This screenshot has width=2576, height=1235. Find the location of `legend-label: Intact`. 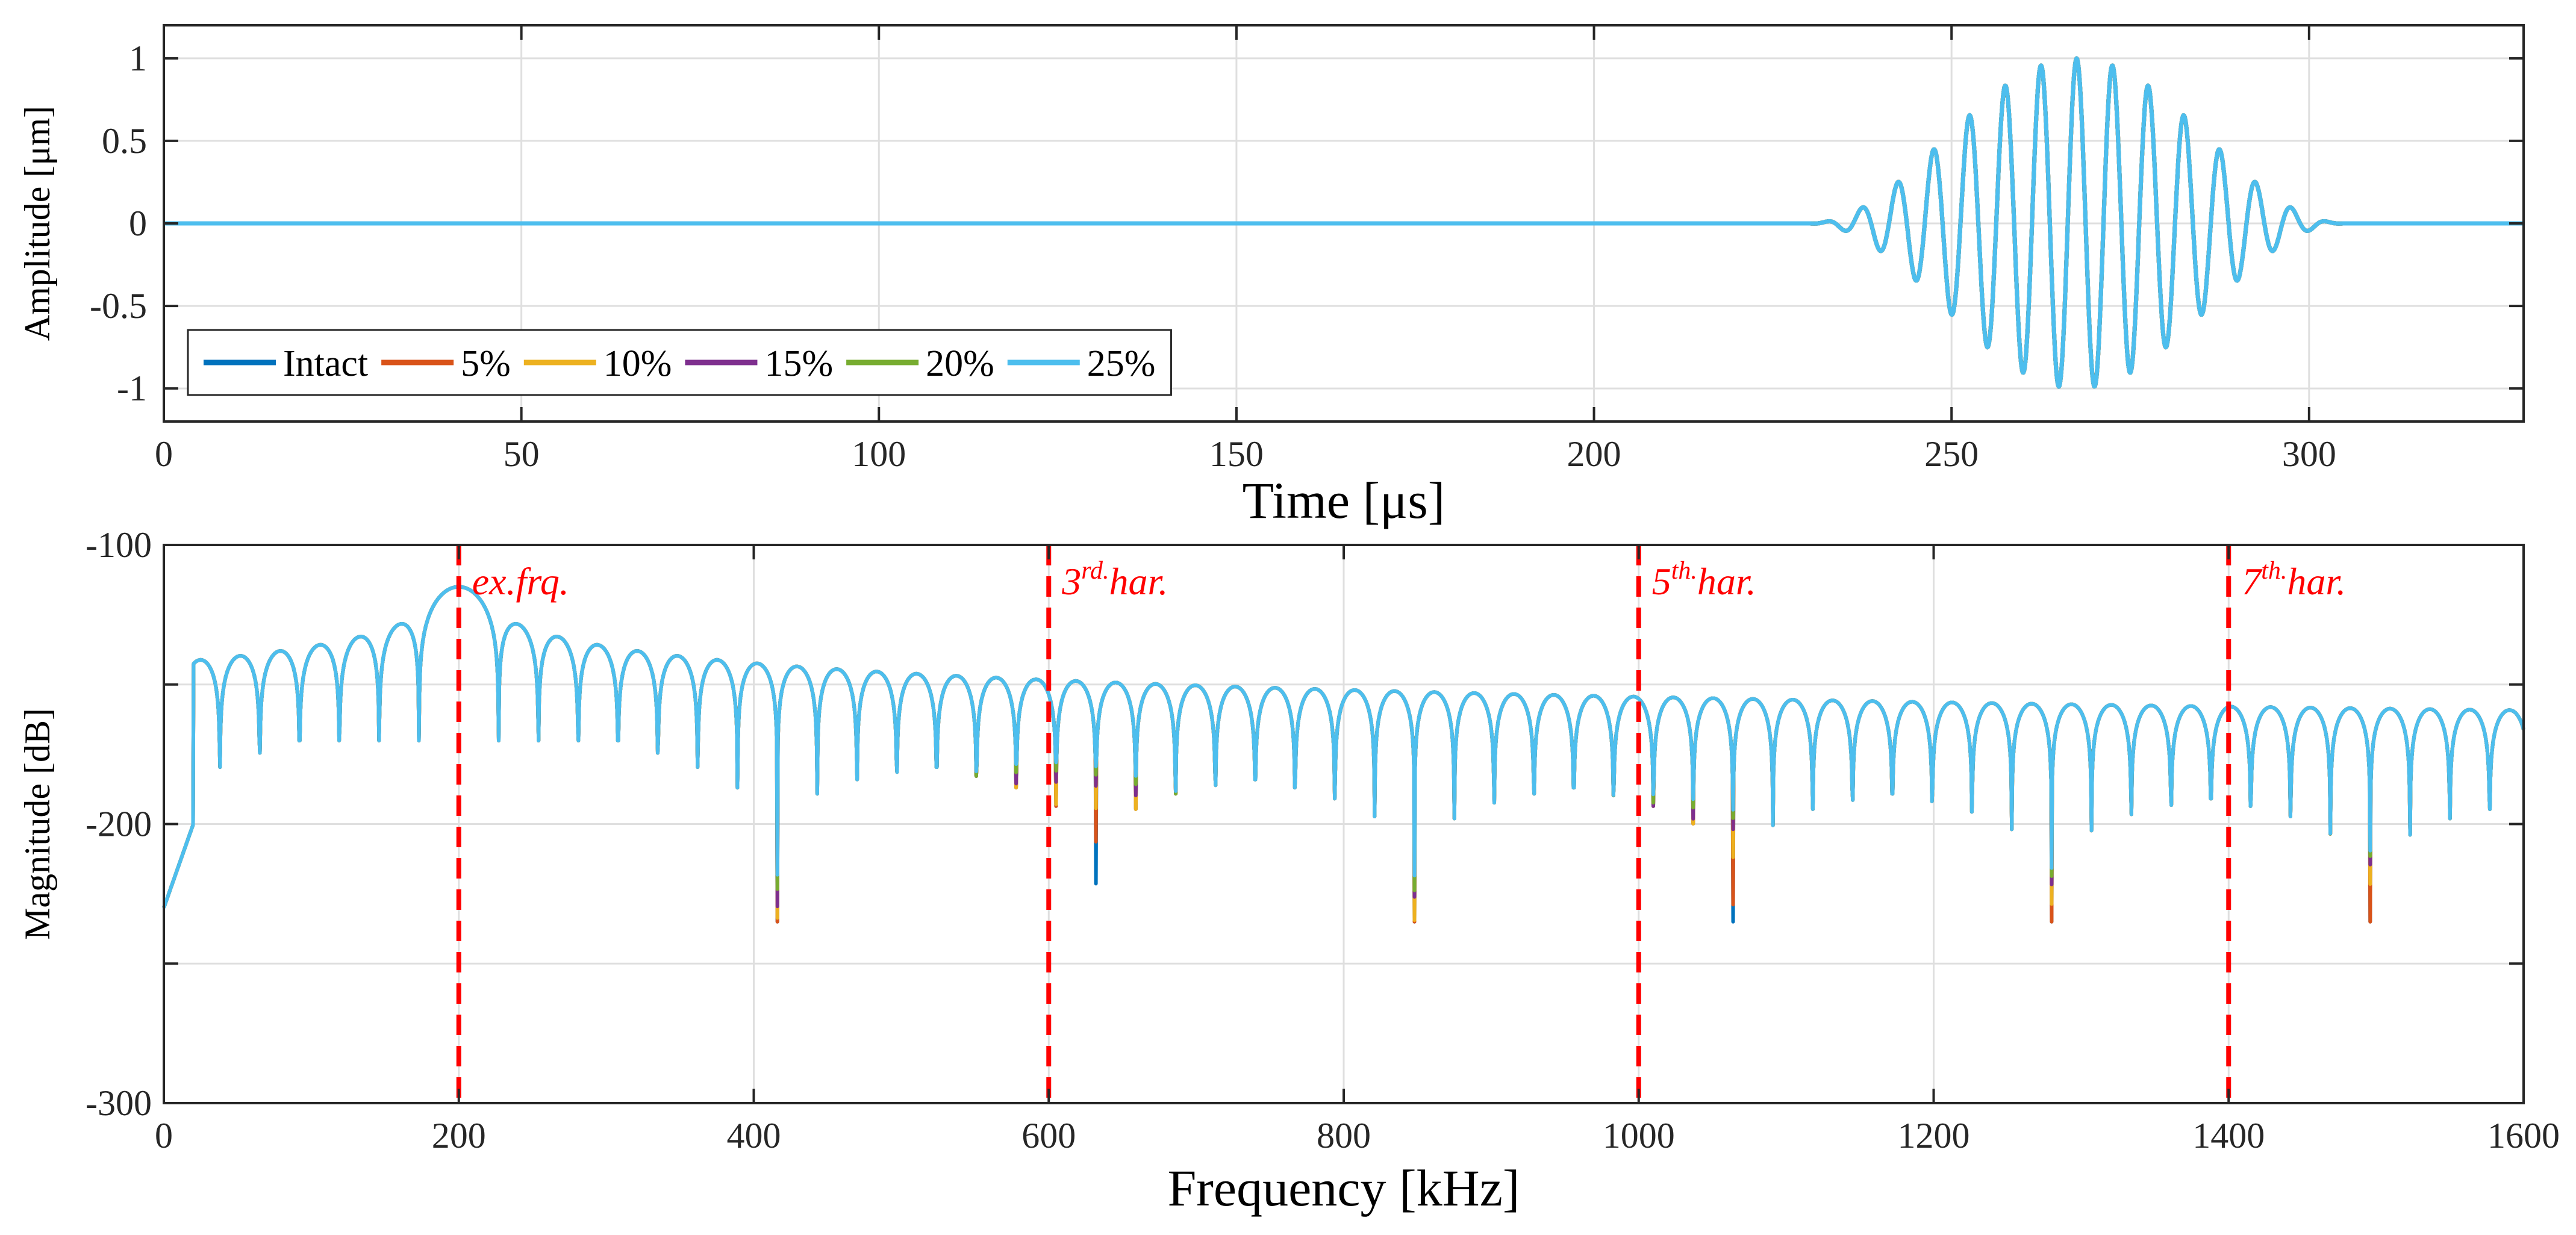

legend-label: Intact is located at coordinates (325, 364).